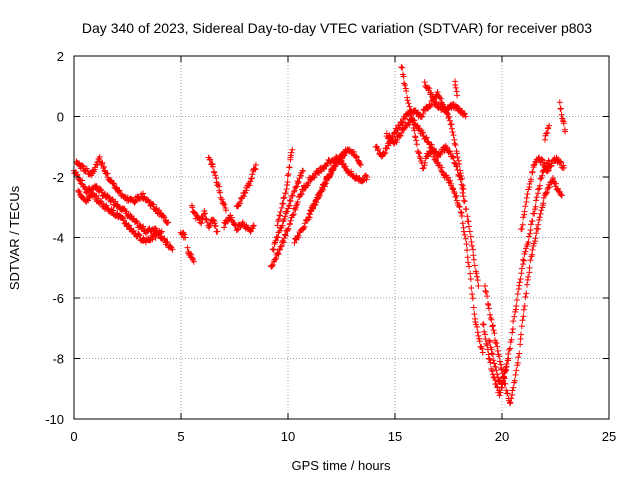 The height and width of the screenshot is (480, 640). Describe the element at coordinates (60, 56) in the screenshot. I see `y-tick-label: 2` at that location.